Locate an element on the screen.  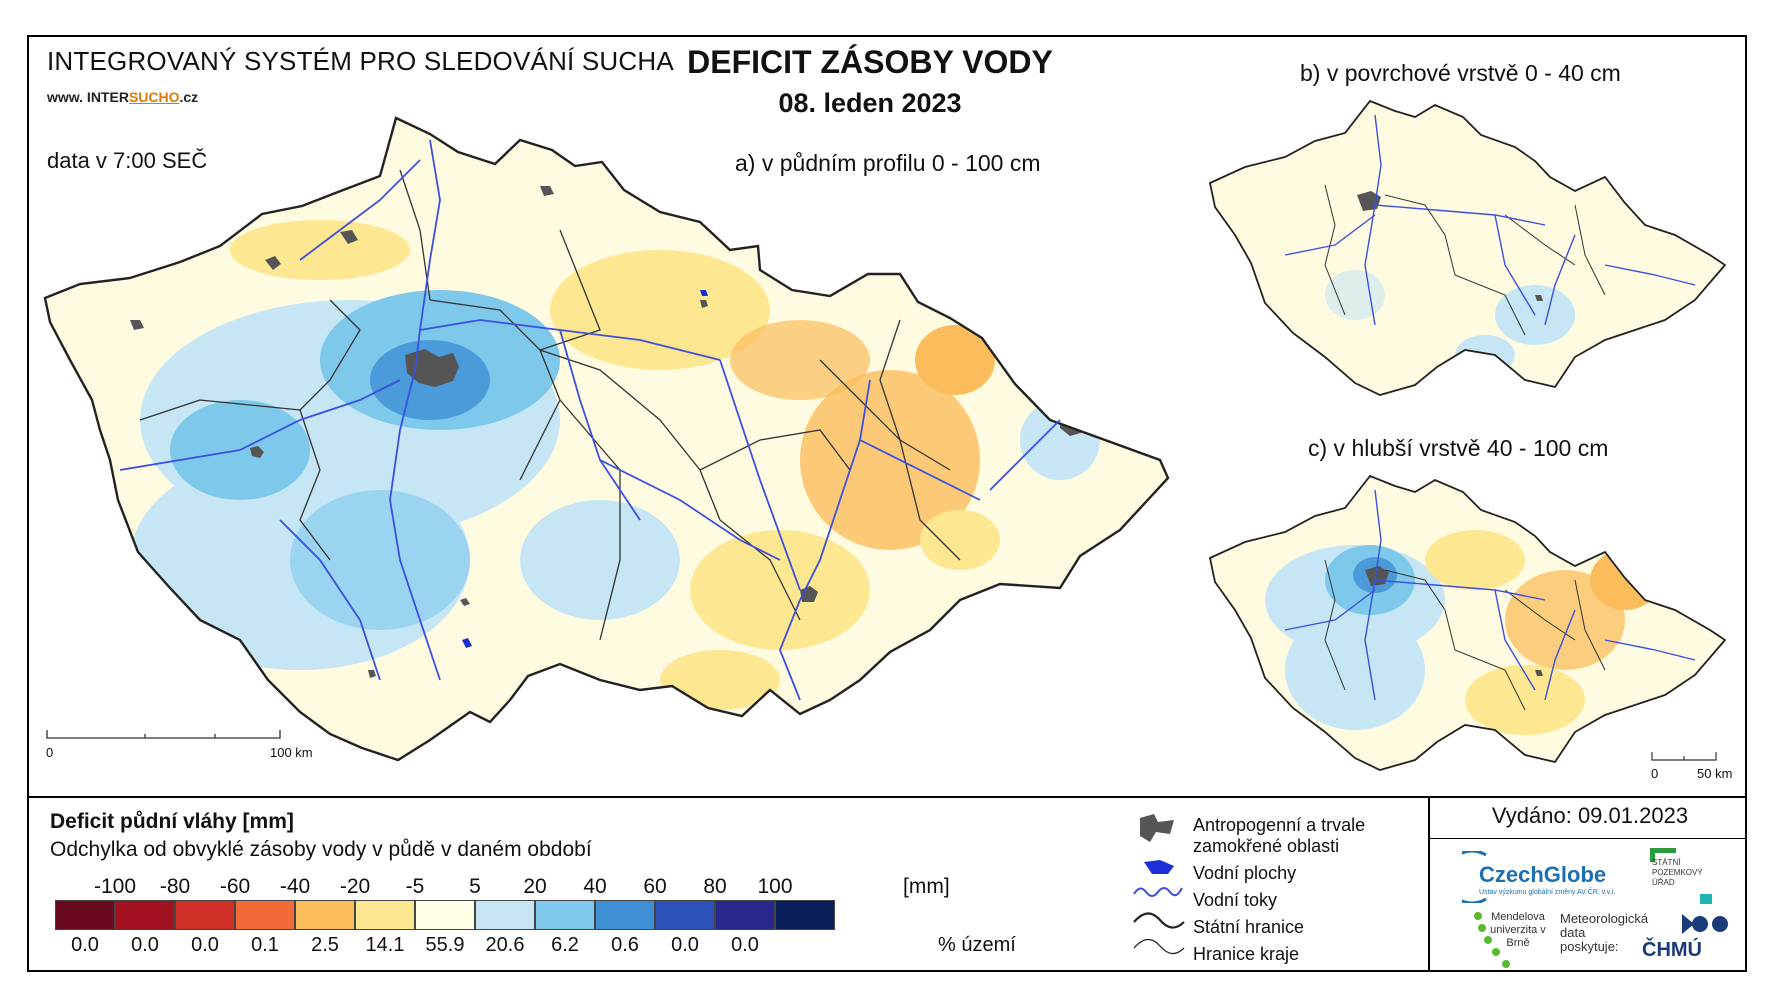
map-c is located at coordinates (1467, 622).